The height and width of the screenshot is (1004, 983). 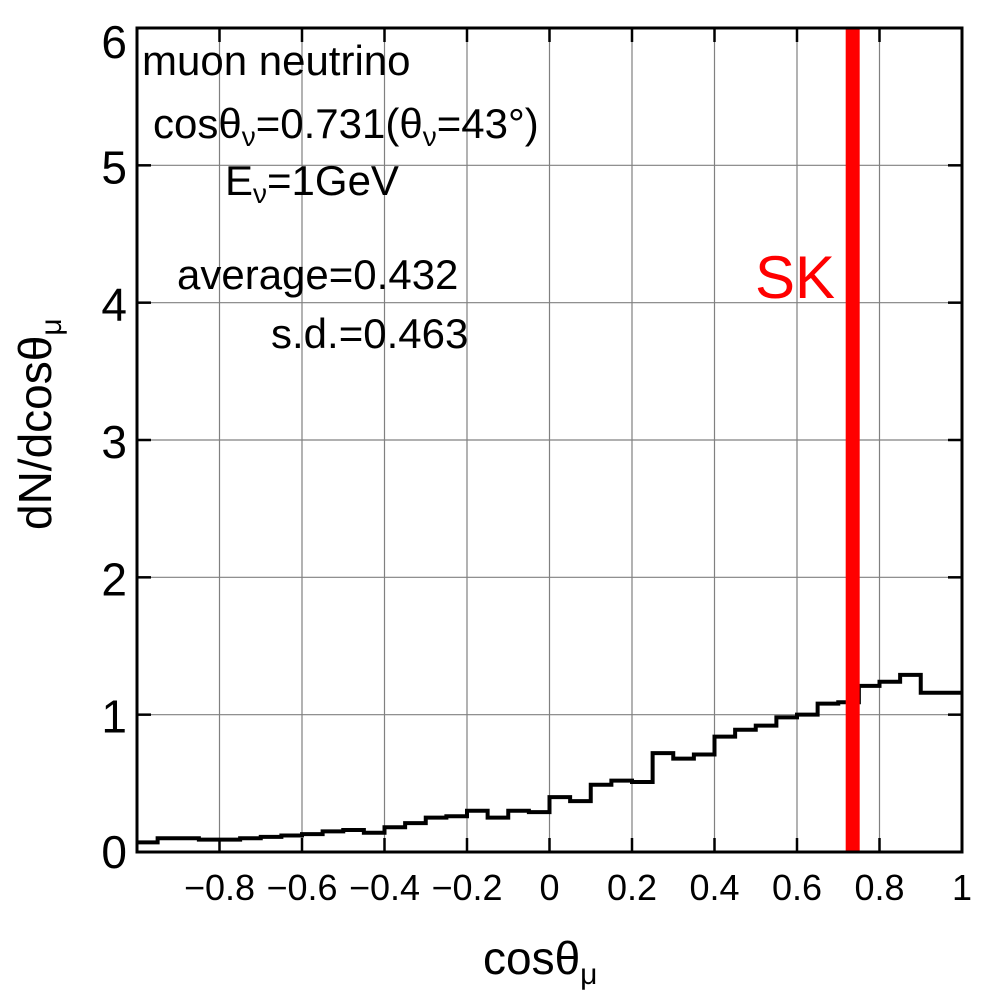 I want to click on x-tick-label: −0.8, so click(x=219, y=887).